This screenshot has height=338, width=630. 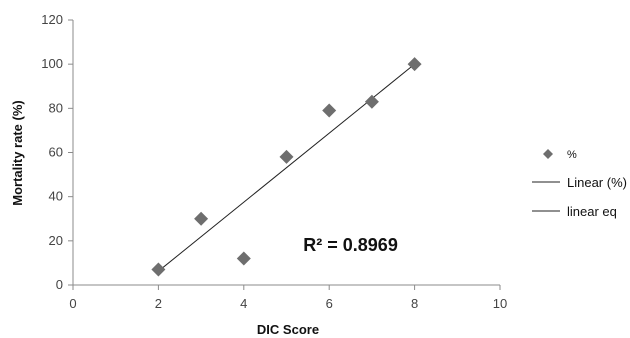 I want to click on y-axis-tick-label: 20, so click(x=56, y=240).